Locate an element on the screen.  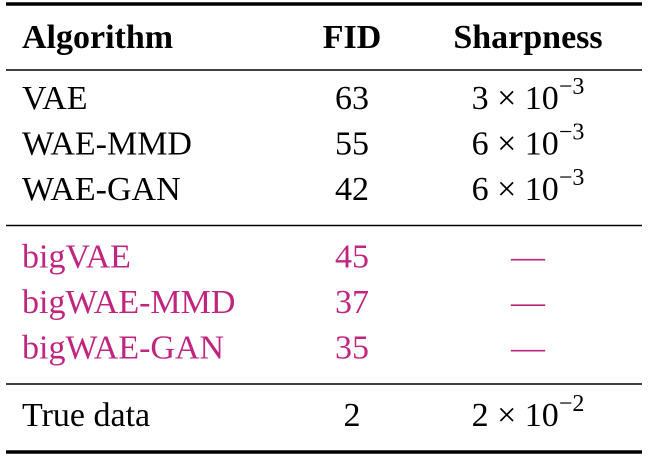
algorithm-cell: bigWAE-GAN is located at coordinates (123, 347).